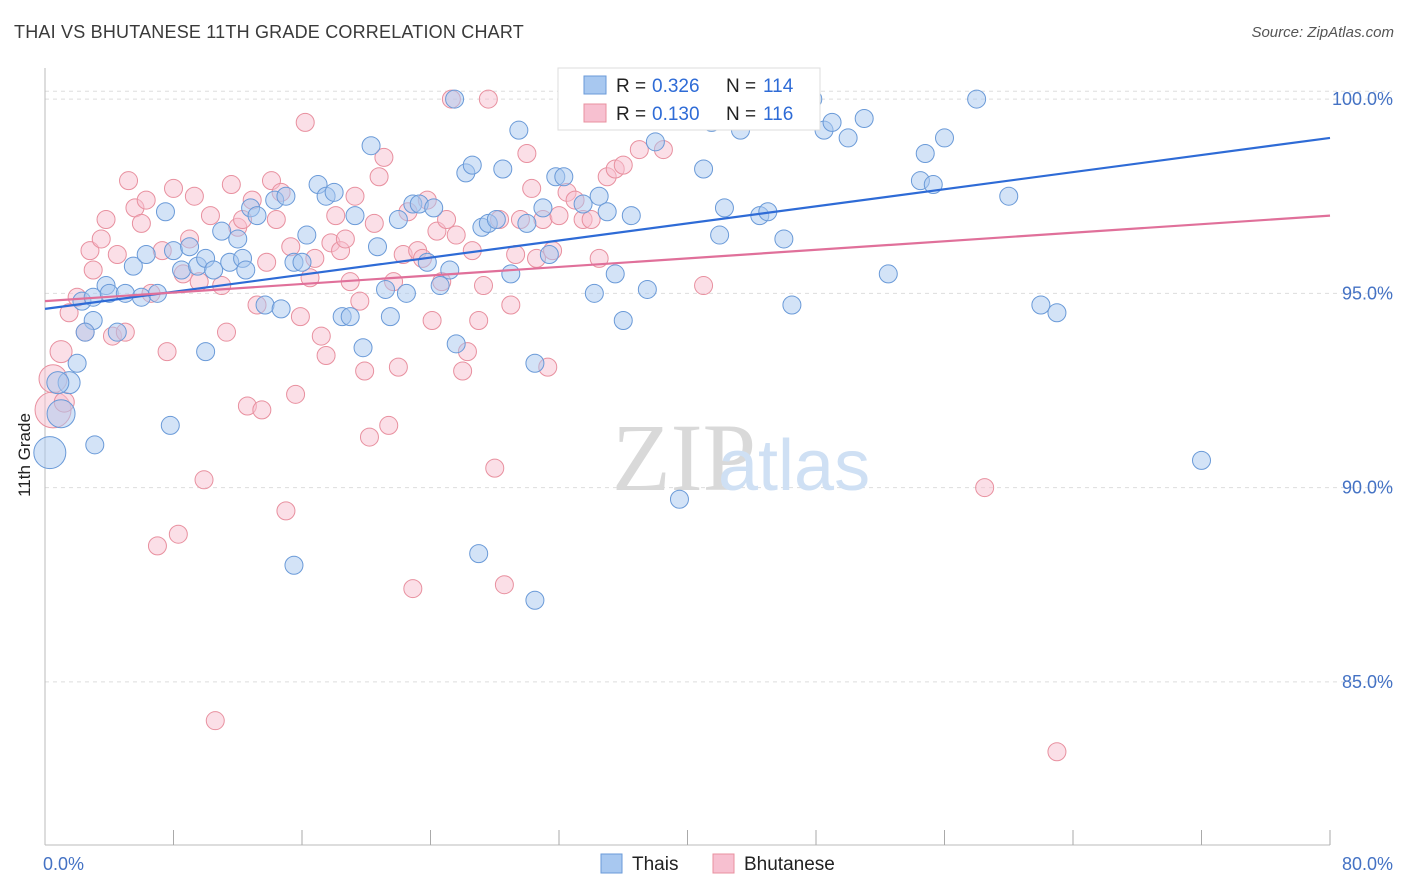  I want to click on thais-n-label: N =, so click(741, 86).